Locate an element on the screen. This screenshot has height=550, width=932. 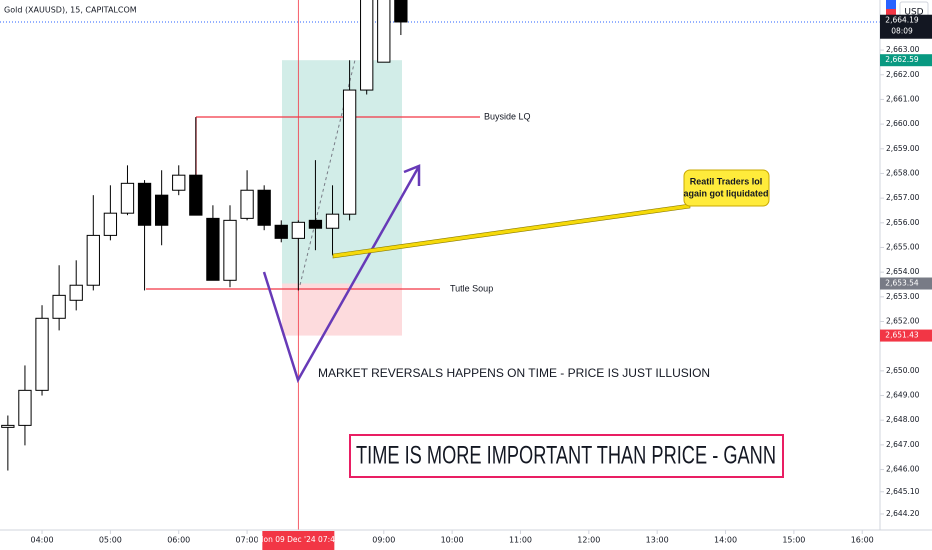
callout-box is located at coordinates (726, 188).